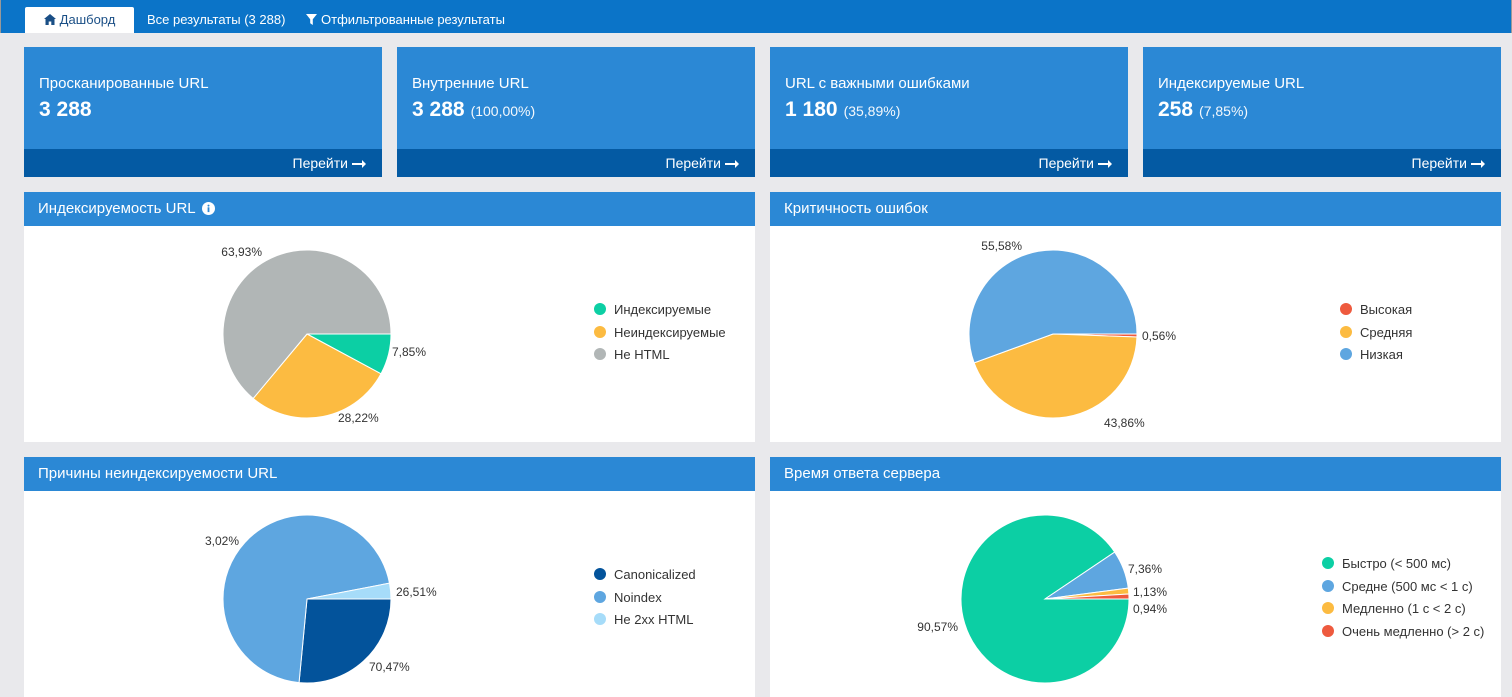 Image resolution: width=1512 pixels, height=697 pixels. What do you see at coordinates (1403, 609) in the screenshot?
I see `legend-item: Медленно (1 с < 2 с)` at bounding box center [1403, 609].